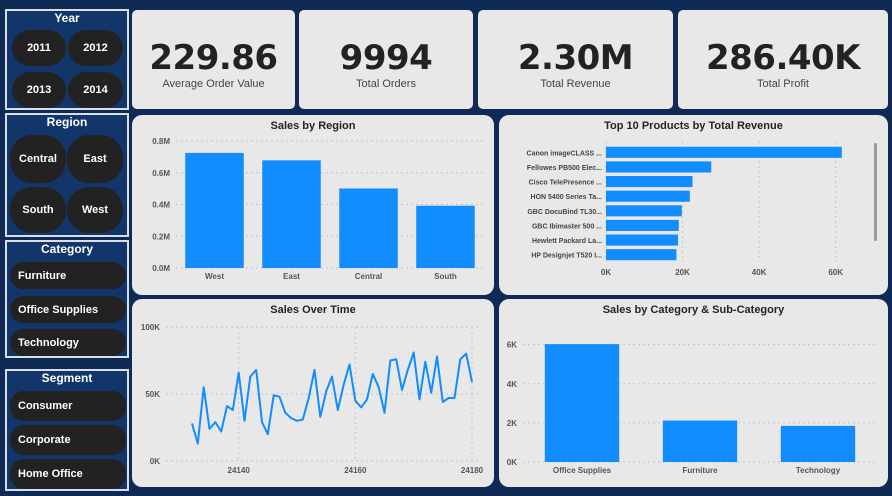 This screenshot has height=496, width=892. What do you see at coordinates (68, 309) in the screenshot?
I see `category-option-office-supplies: Office Supplies` at bounding box center [68, 309].